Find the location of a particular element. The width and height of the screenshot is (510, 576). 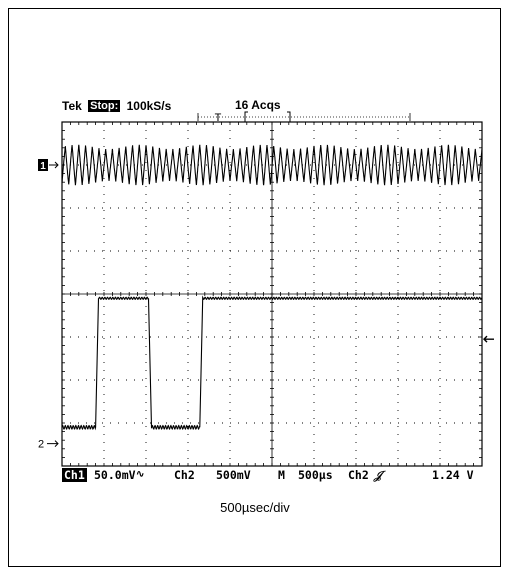

ch1-trace is located at coordinates (272, 165).